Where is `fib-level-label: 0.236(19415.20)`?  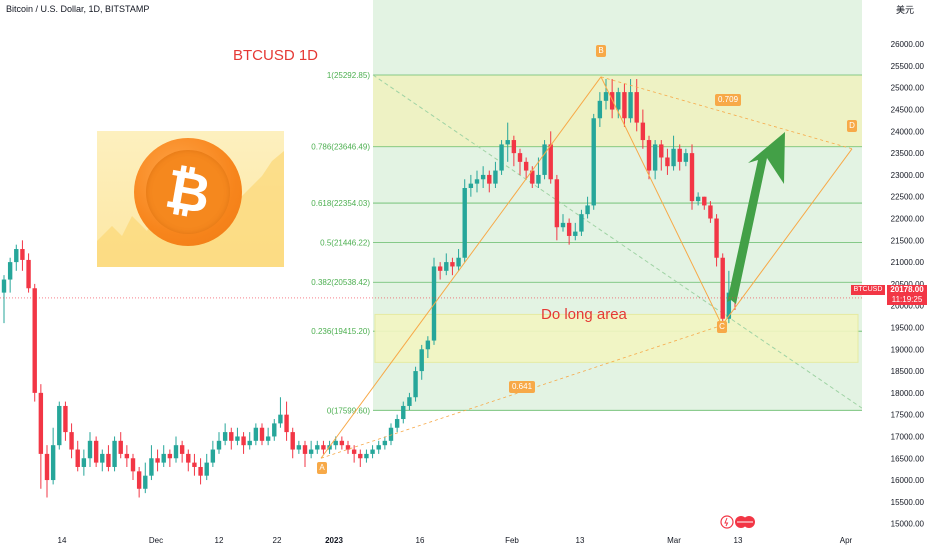
fib-level-label: 0.236(19415.20) is located at coordinates (340, 331).